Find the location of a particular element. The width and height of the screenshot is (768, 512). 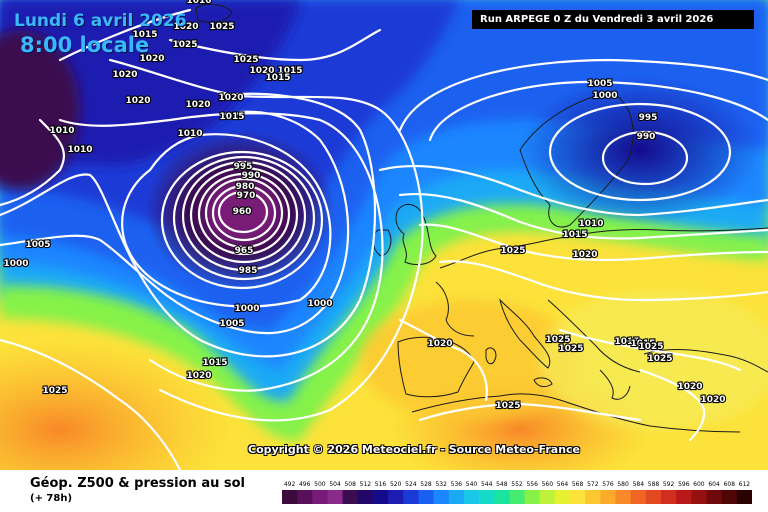

color-scale-tick-label: 588 is located at coordinates (654, 484).